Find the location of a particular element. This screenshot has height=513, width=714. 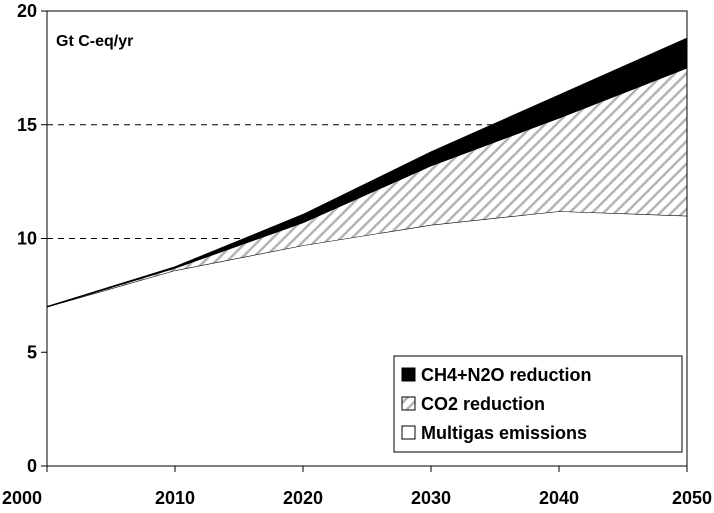

x-tick-label: 2040 is located at coordinates (559, 498).